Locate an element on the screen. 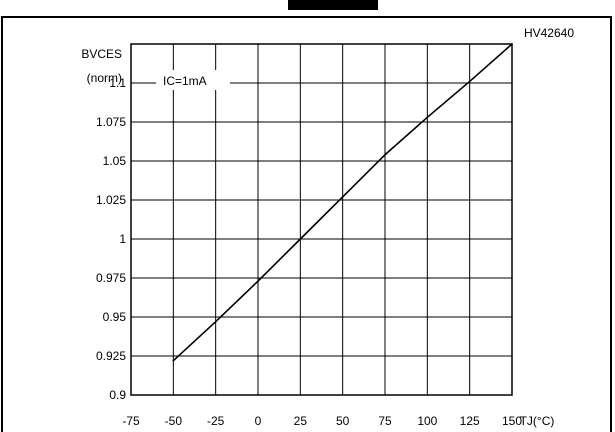 Image resolution: width=615 pixels, height=432 pixels. x-tick-label: 125 is located at coordinates (470, 421).